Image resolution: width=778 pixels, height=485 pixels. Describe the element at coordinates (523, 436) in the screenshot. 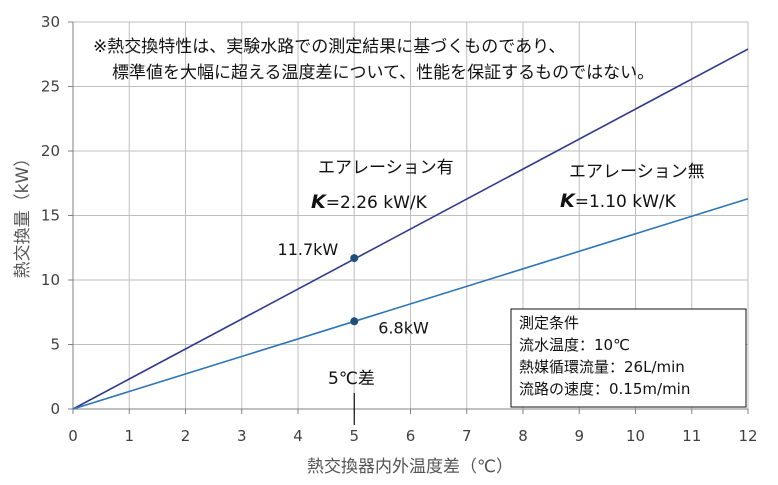

I see `x-tick-label: 8` at that location.